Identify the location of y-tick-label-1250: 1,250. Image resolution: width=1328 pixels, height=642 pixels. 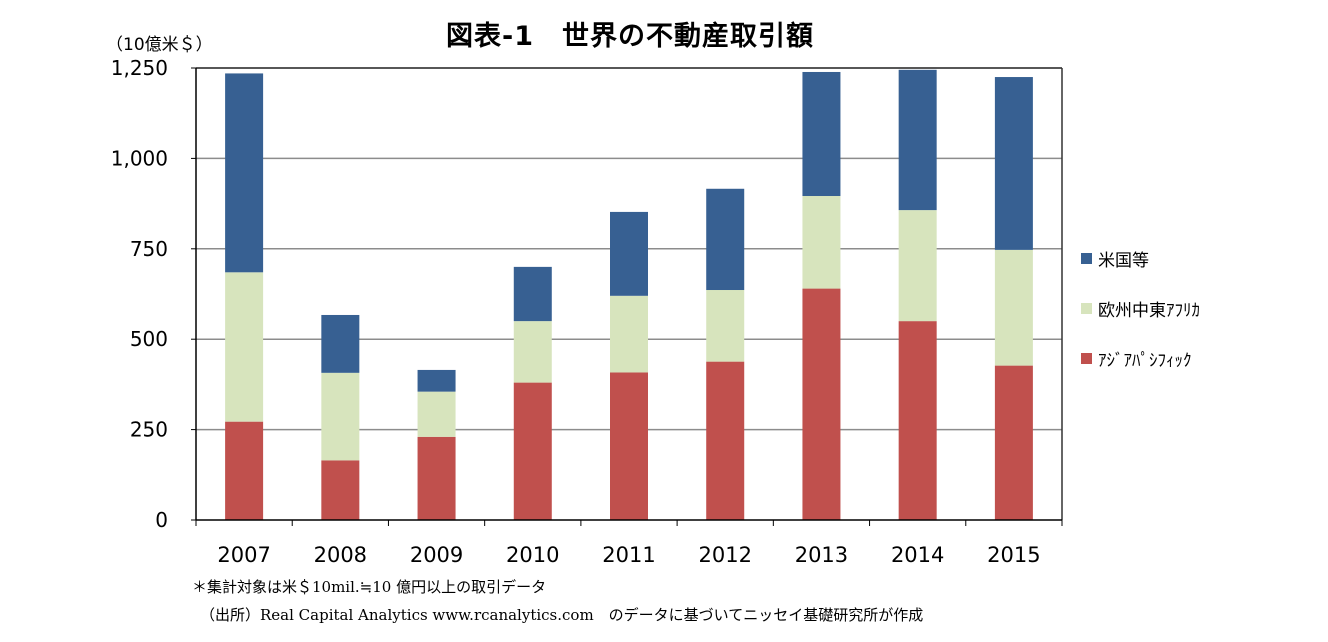
(139, 68).